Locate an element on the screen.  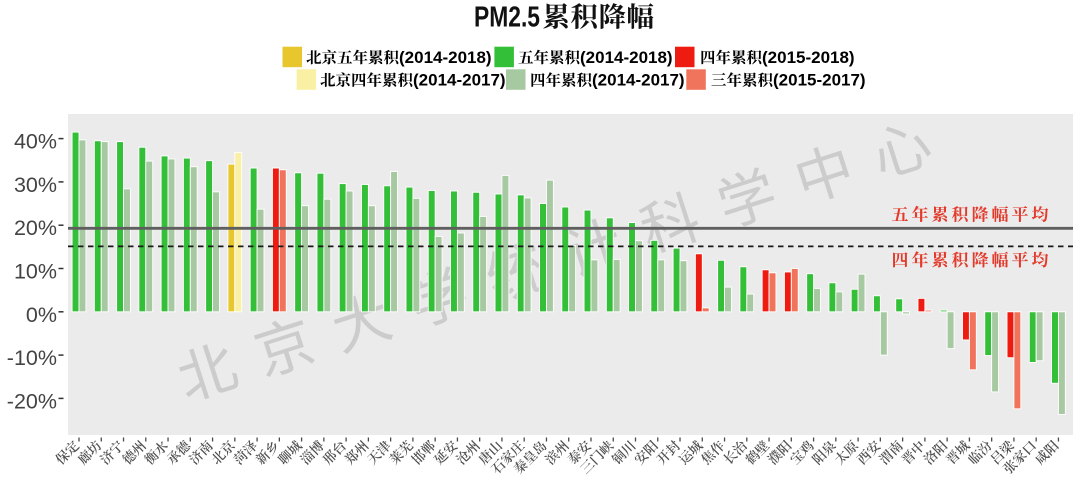
svg-text: 0% is located at coordinates (41, 315).